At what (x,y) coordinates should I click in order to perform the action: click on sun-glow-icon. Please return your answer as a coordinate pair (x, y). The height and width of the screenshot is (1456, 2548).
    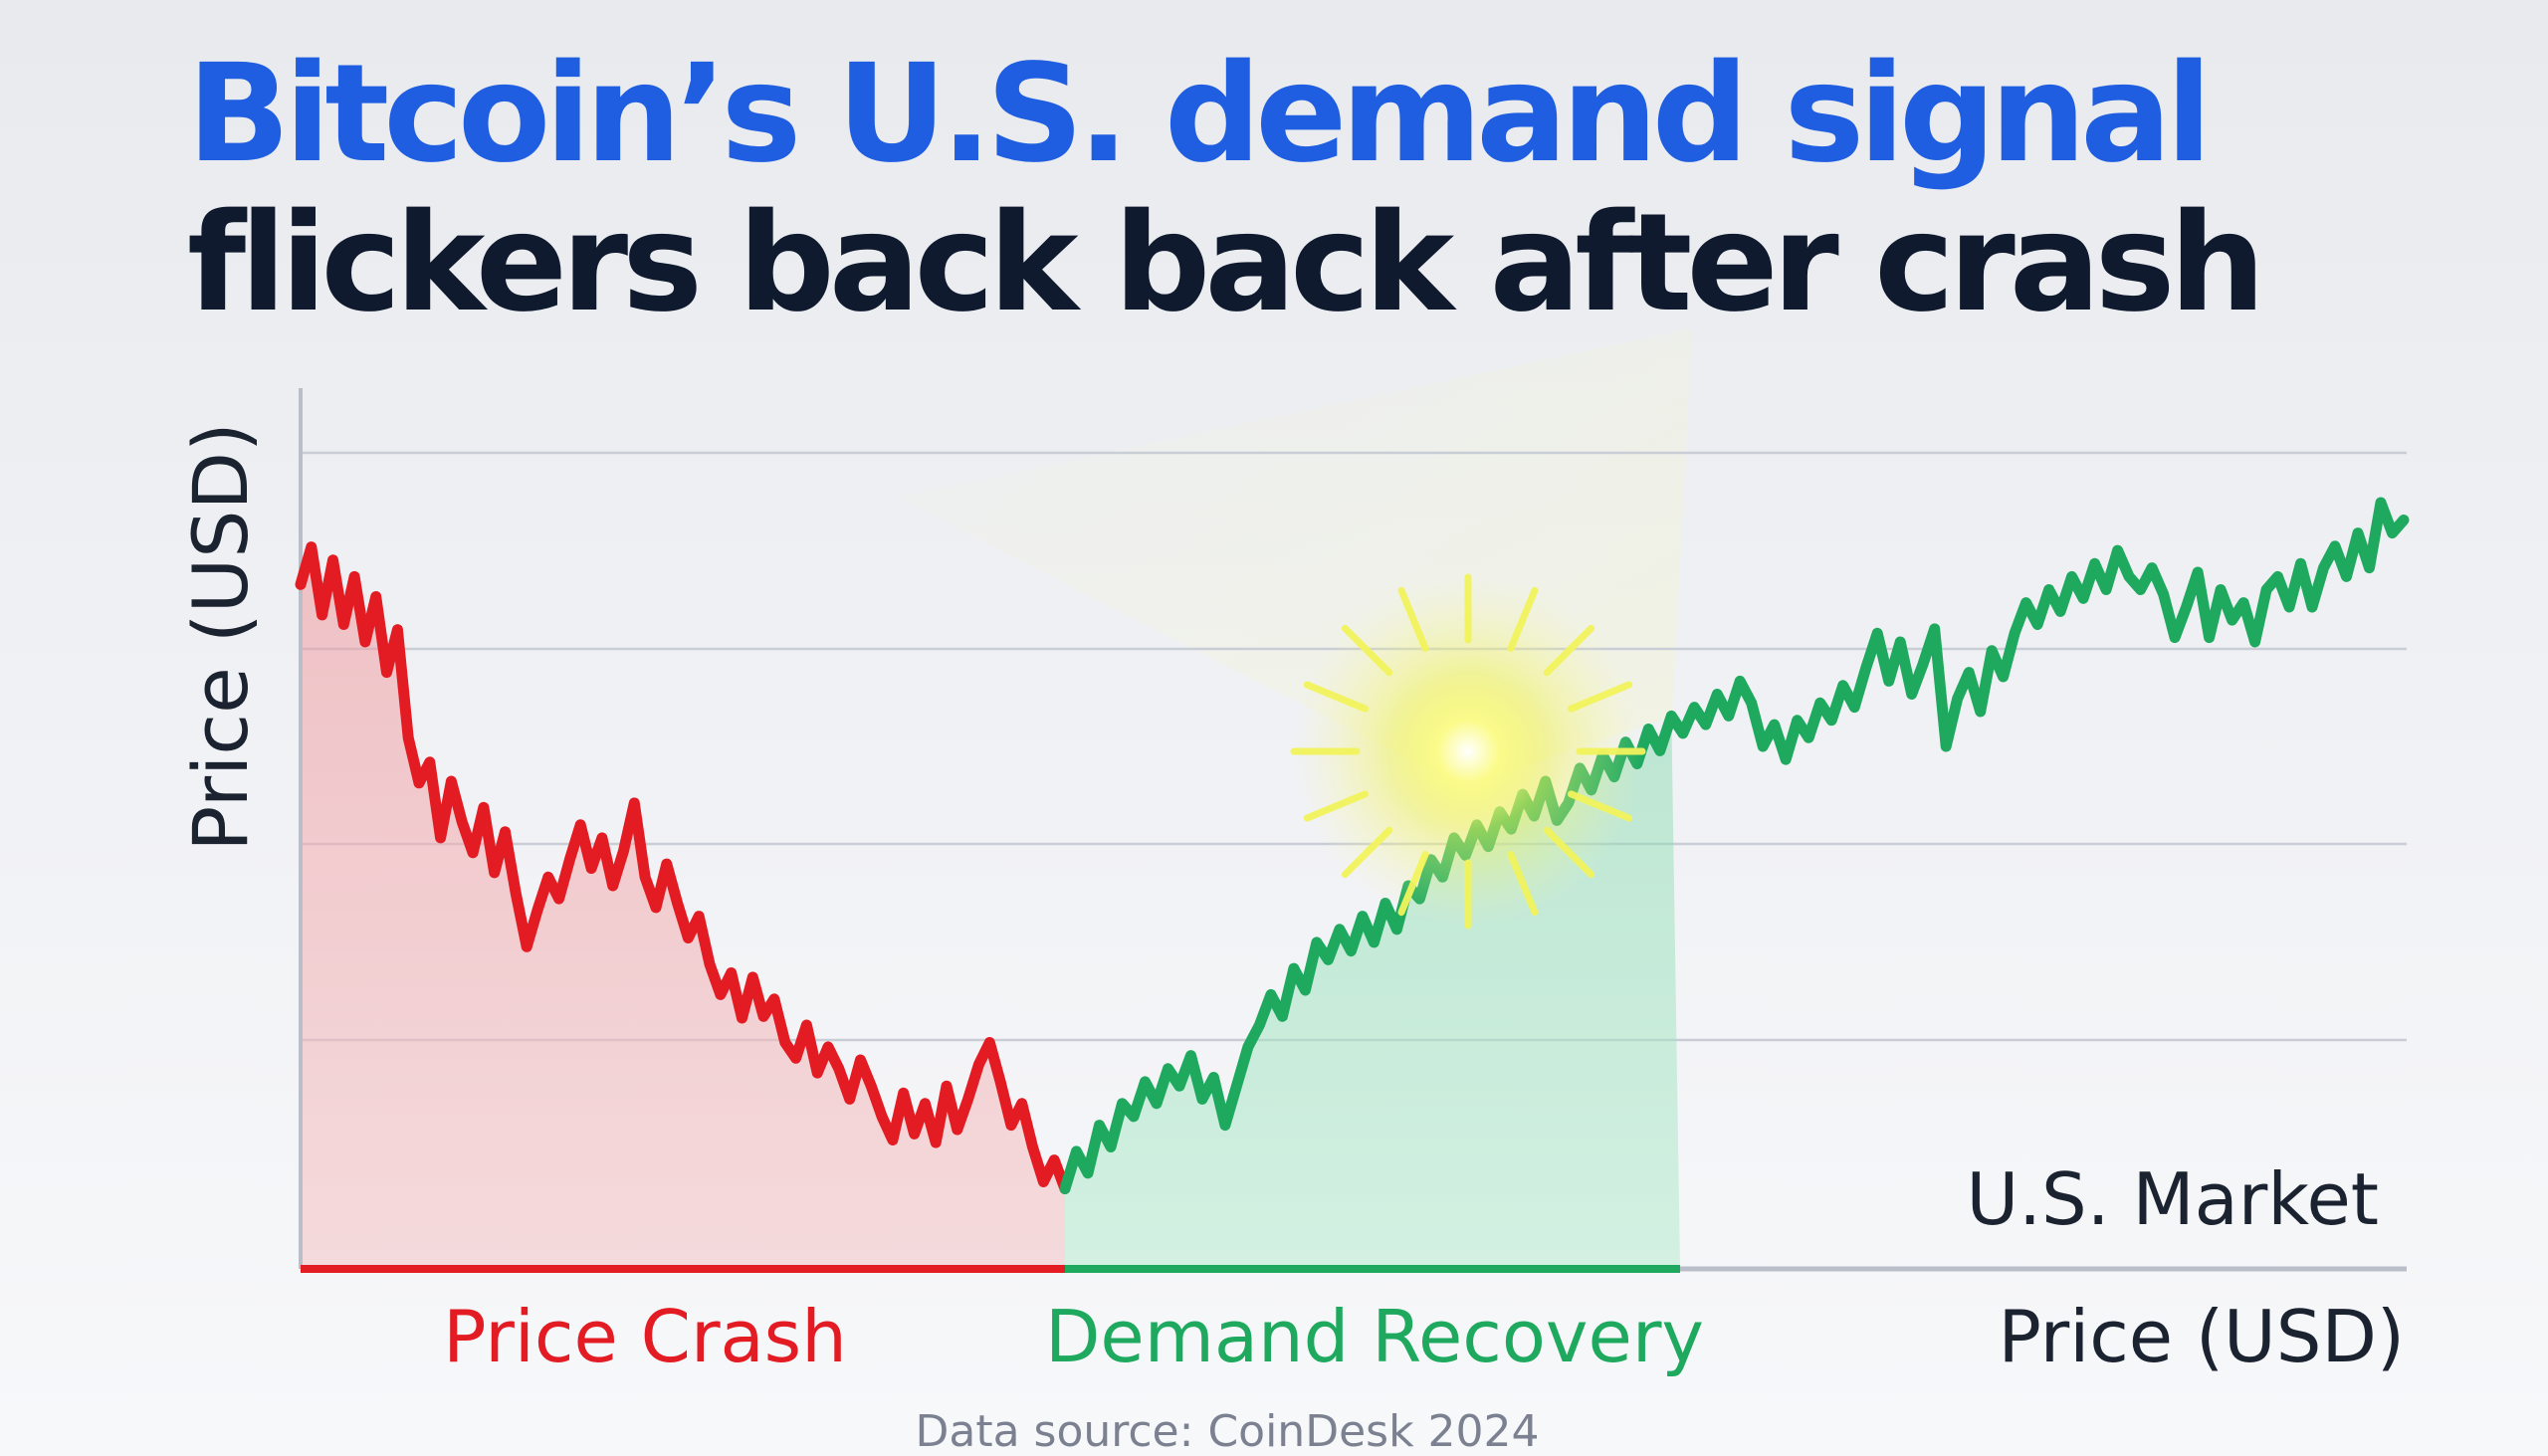
    Looking at the image, I should click on (1468, 751).